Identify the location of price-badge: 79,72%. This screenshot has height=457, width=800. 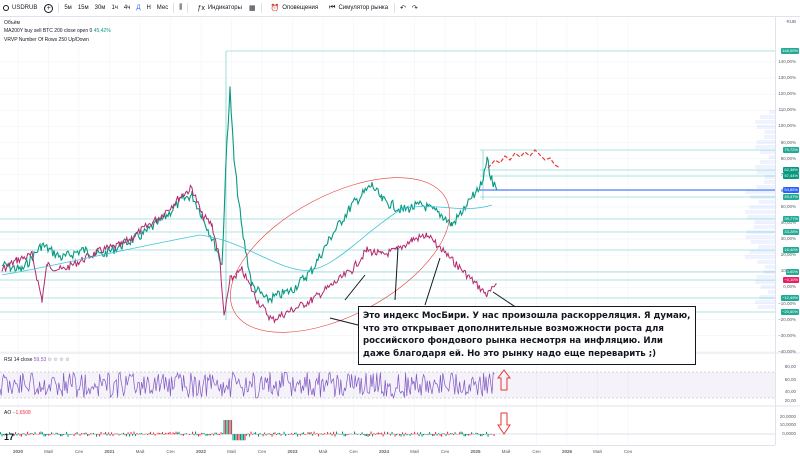
(791, 150).